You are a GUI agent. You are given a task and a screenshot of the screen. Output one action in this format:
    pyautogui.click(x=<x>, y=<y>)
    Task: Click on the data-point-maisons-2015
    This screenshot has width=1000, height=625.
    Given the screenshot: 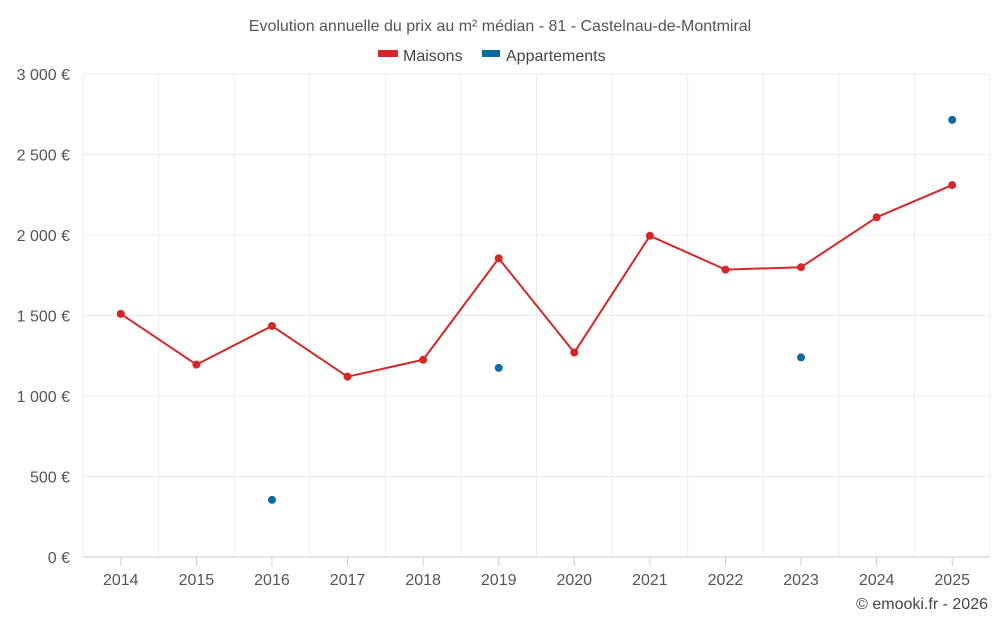 What is the action you would take?
    pyautogui.click(x=196, y=364)
    